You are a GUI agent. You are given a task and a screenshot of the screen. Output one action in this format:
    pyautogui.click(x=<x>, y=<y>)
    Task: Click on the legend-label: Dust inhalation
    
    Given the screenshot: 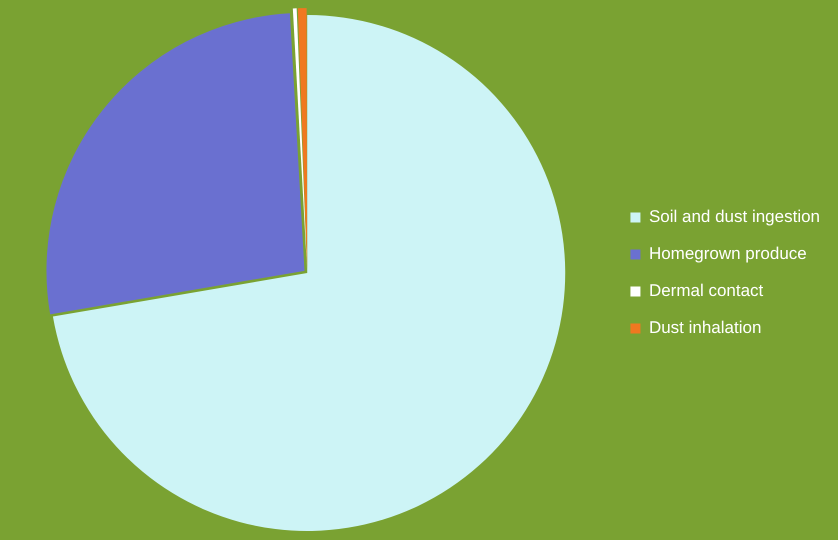 What is the action you would take?
    pyautogui.click(x=705, y=328)
    